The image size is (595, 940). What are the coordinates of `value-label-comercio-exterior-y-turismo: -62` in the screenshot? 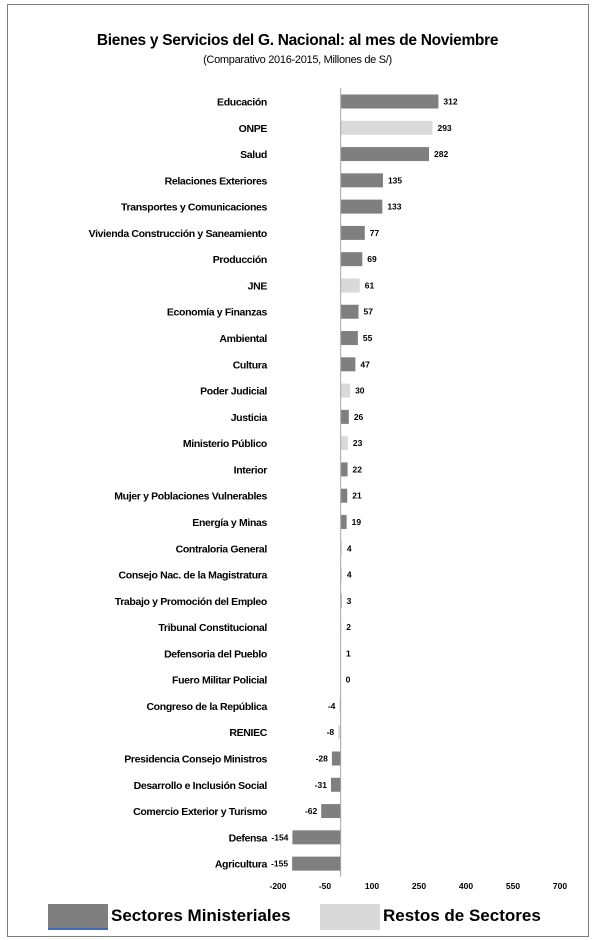 It's located at (311, 811).